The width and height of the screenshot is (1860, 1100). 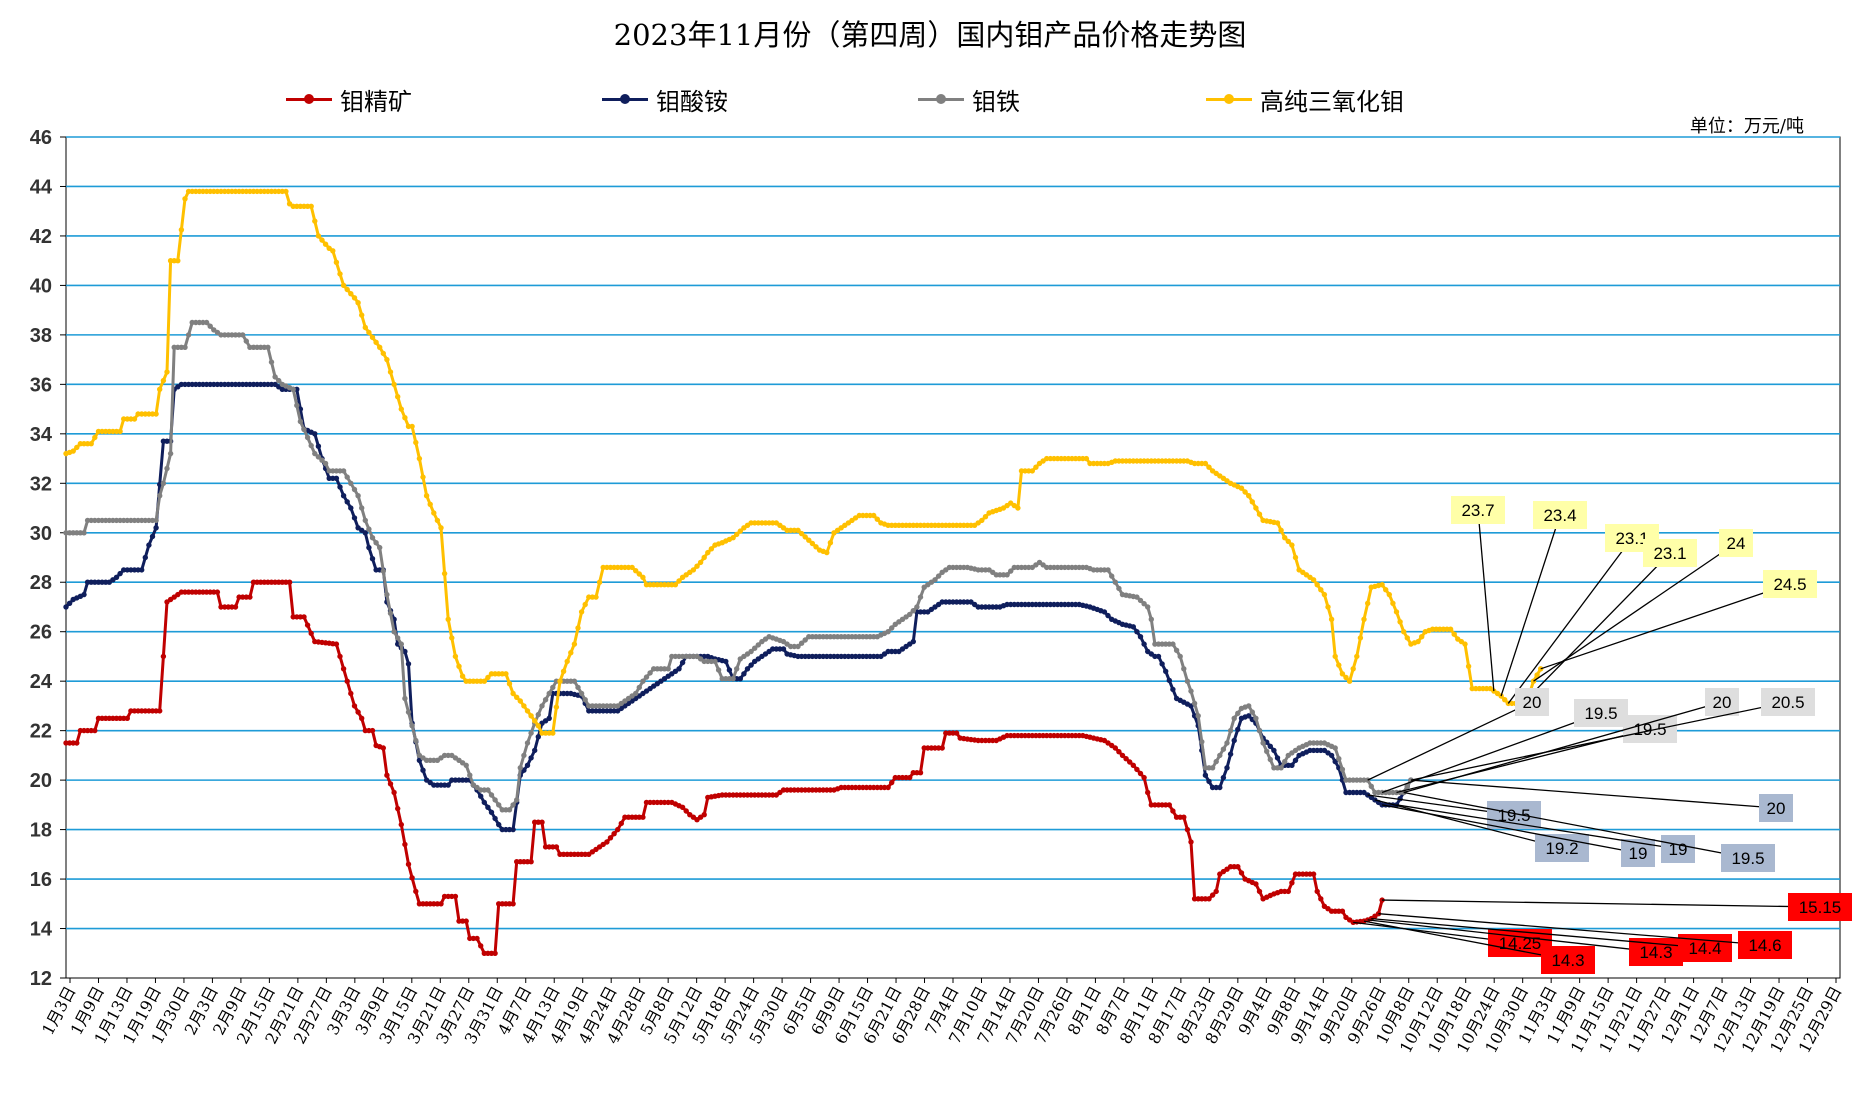 I want to click on y-tick-label: 26, so click(x=41, y=633).